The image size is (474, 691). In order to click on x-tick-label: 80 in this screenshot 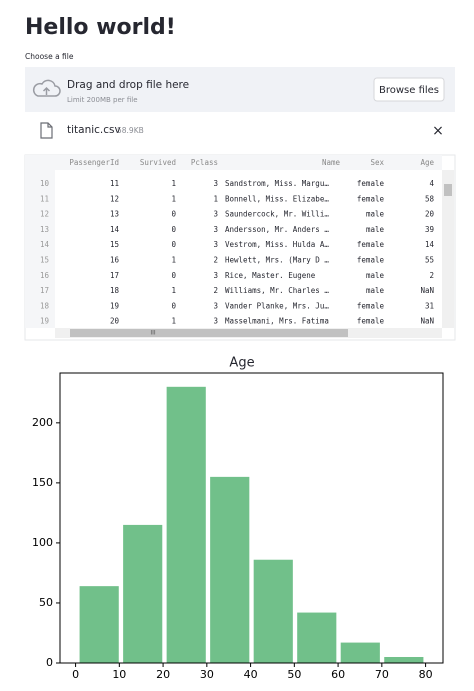, I will do `click(426, 674)`.